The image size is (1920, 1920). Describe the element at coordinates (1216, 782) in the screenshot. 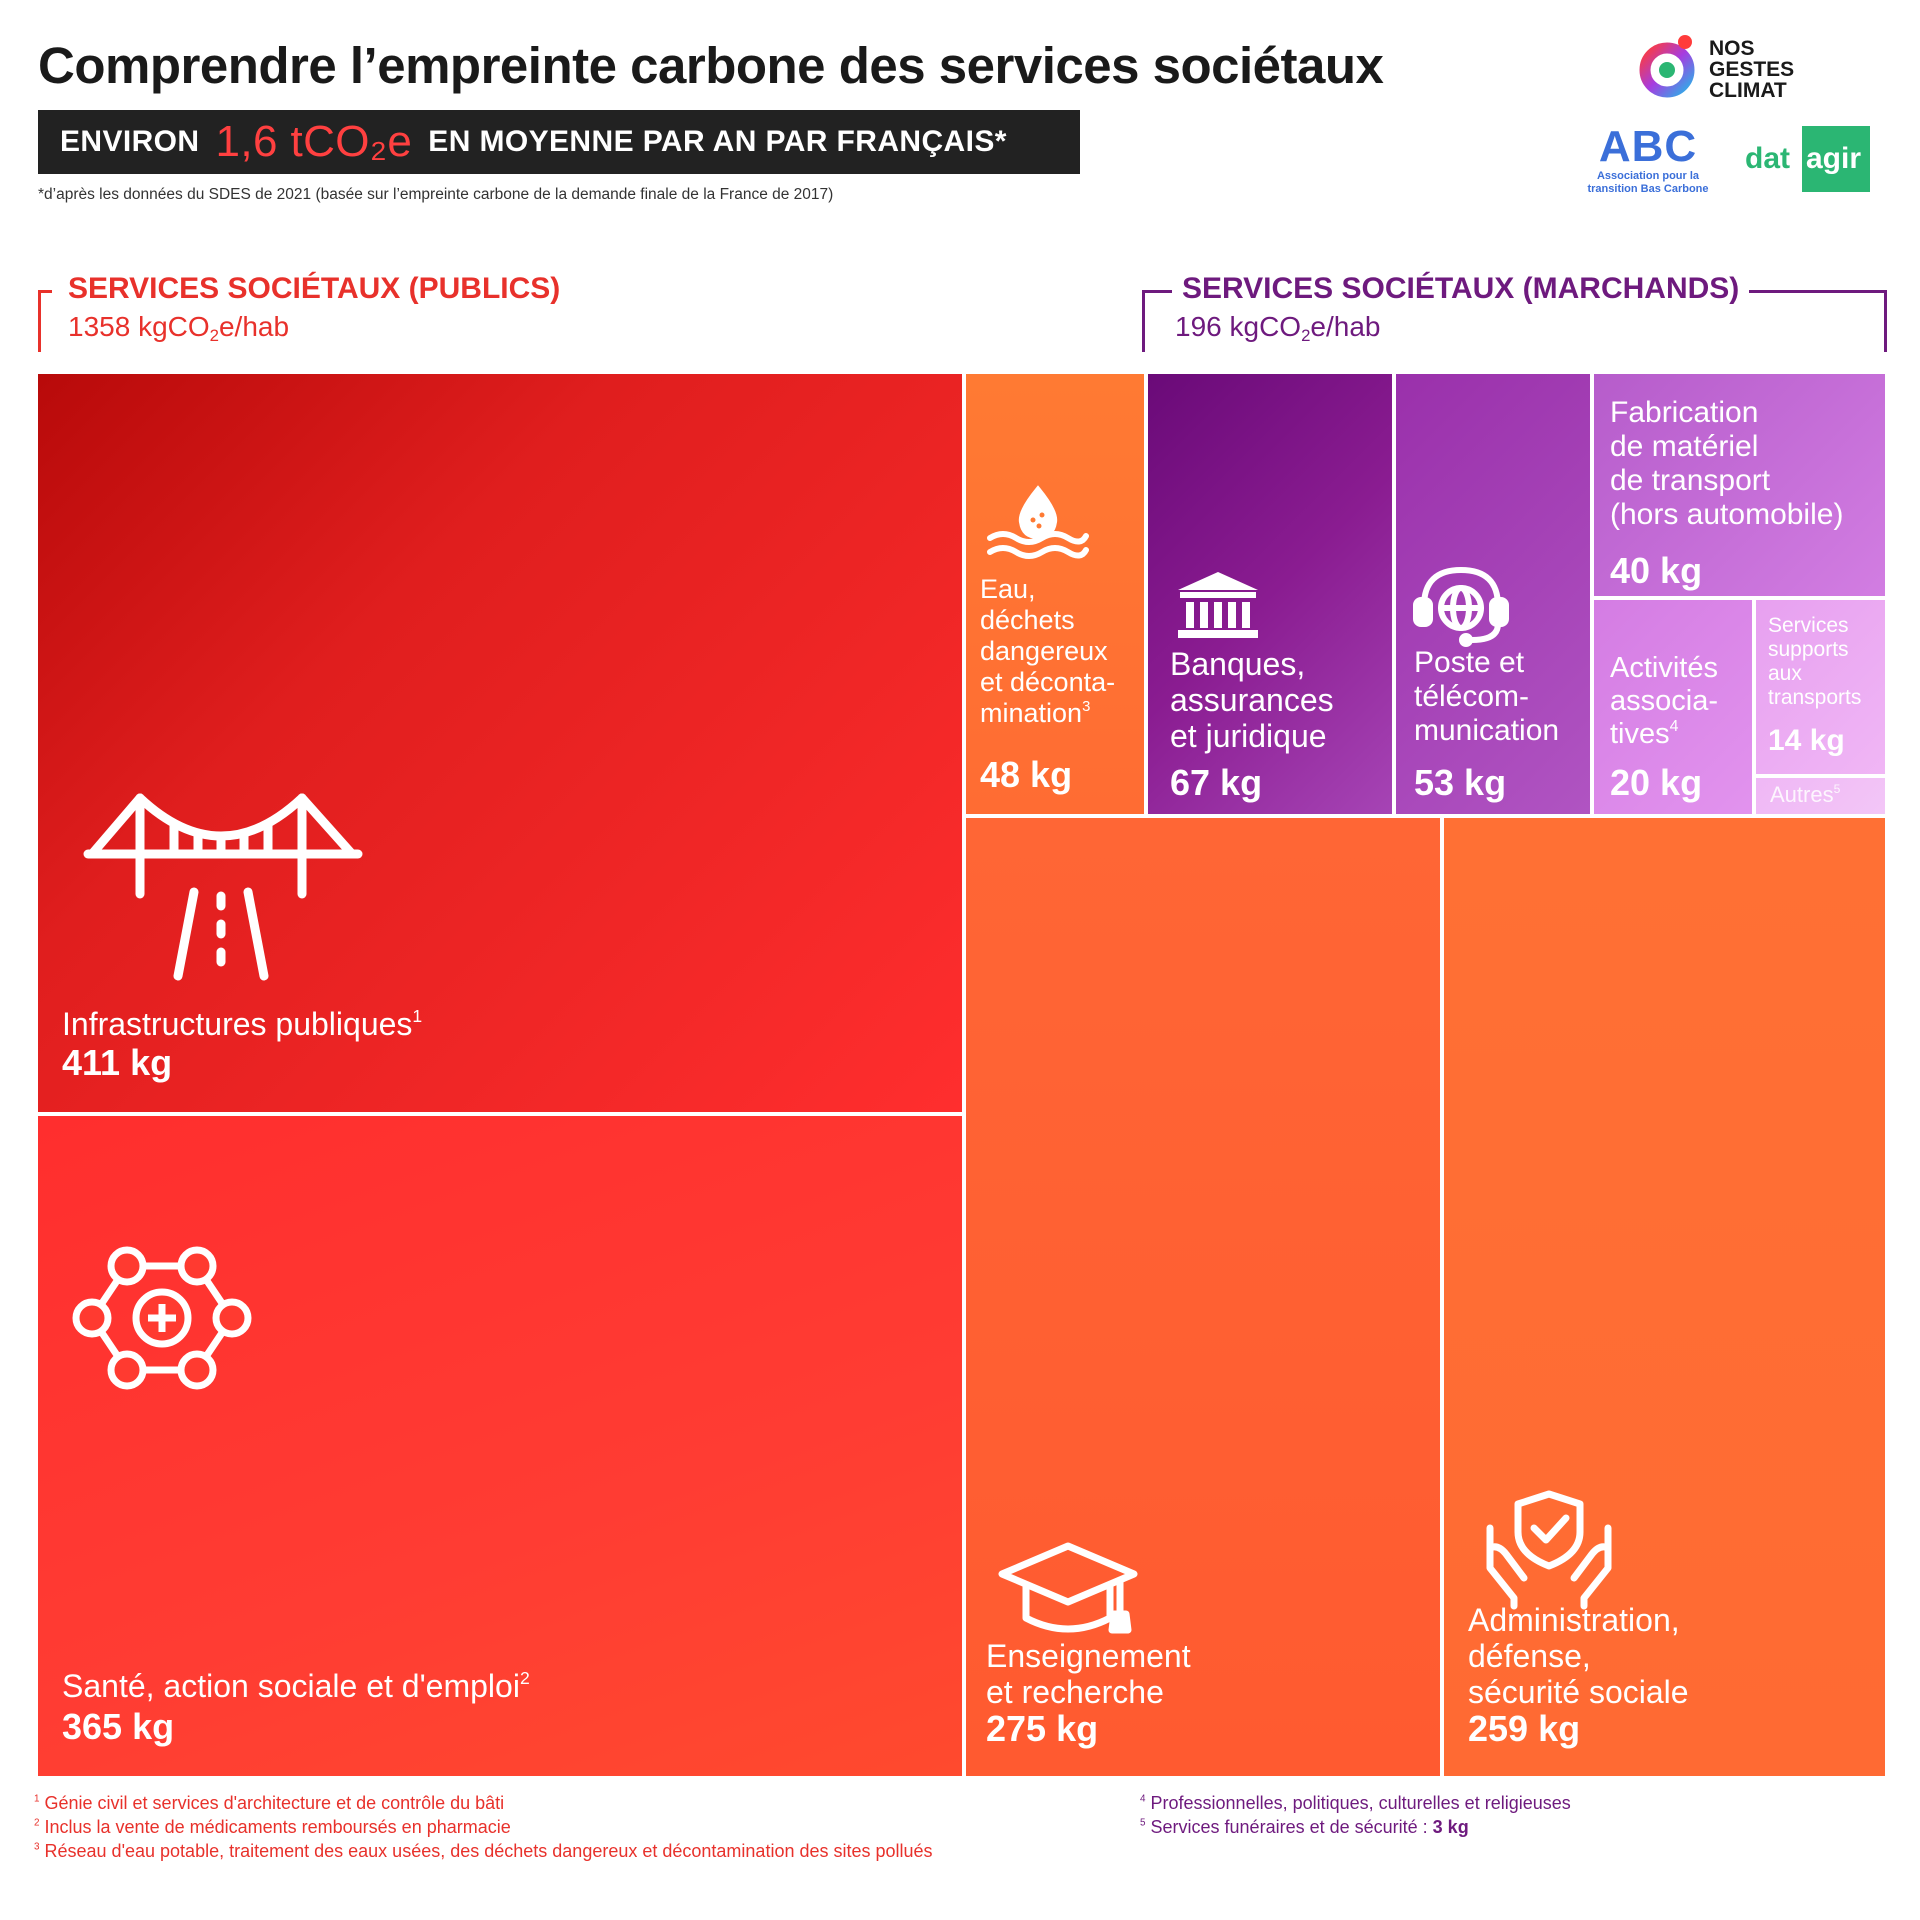

I see `tile-value: 67 kg` at that location.